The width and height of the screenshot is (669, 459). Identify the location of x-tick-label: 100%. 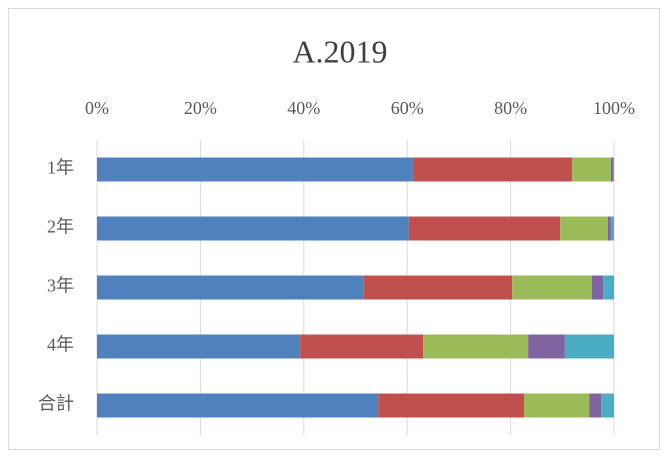
(614, 108).